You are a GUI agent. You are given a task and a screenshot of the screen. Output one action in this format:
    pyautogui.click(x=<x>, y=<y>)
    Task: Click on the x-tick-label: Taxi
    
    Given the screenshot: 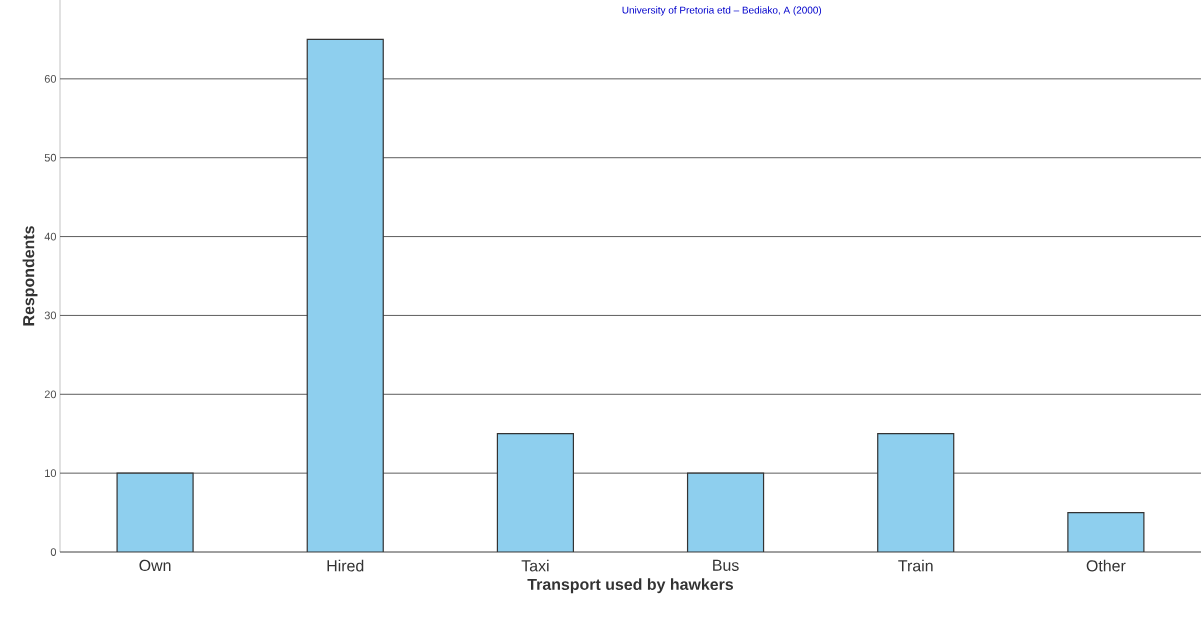 What is the action you would take?
    pyautogui.click(x=535, y=565)
    